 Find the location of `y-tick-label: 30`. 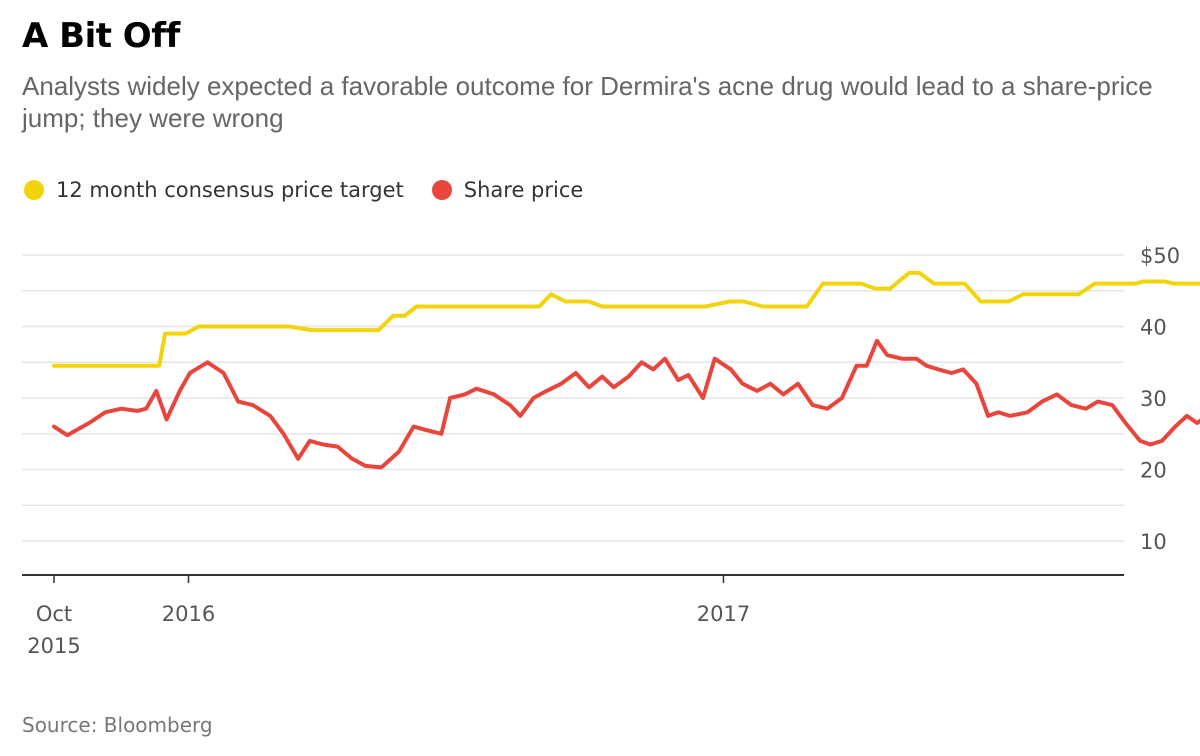

y-tick-label: 30 is located at coordinates (1153, 399).